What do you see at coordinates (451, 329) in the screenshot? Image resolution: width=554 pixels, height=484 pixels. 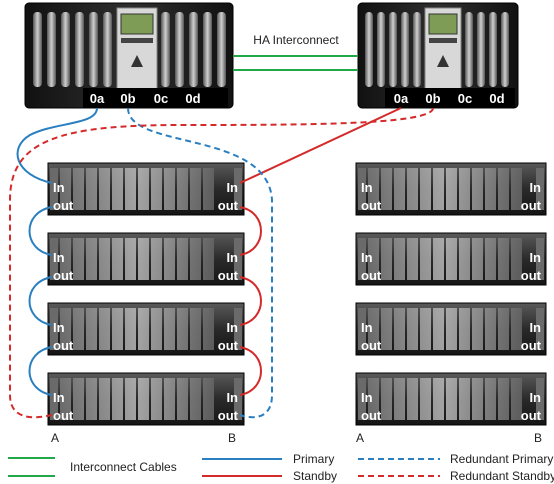 I see `shelf-right-3: In out In out` at bounding box center [451, 329].